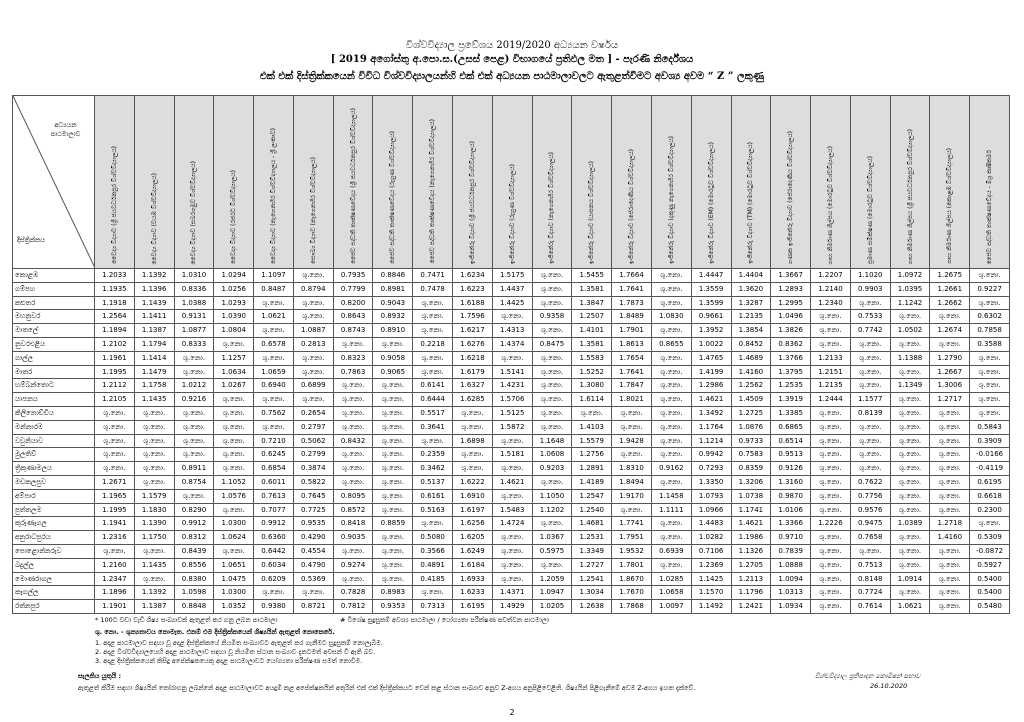  I want to click on z-score-cell: 0.7812, so click(353, 606).